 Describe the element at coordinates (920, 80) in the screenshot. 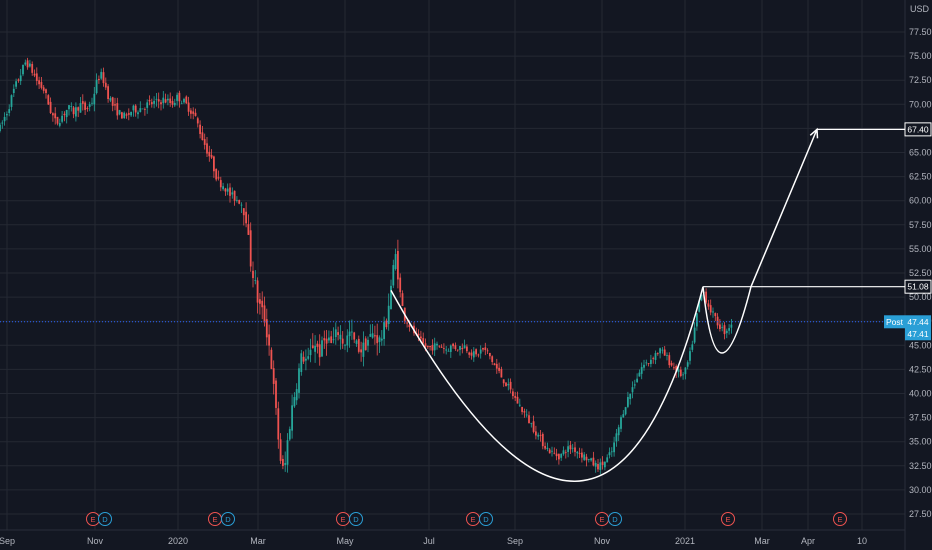

I see `y-tick-label: 72.50` at that location.